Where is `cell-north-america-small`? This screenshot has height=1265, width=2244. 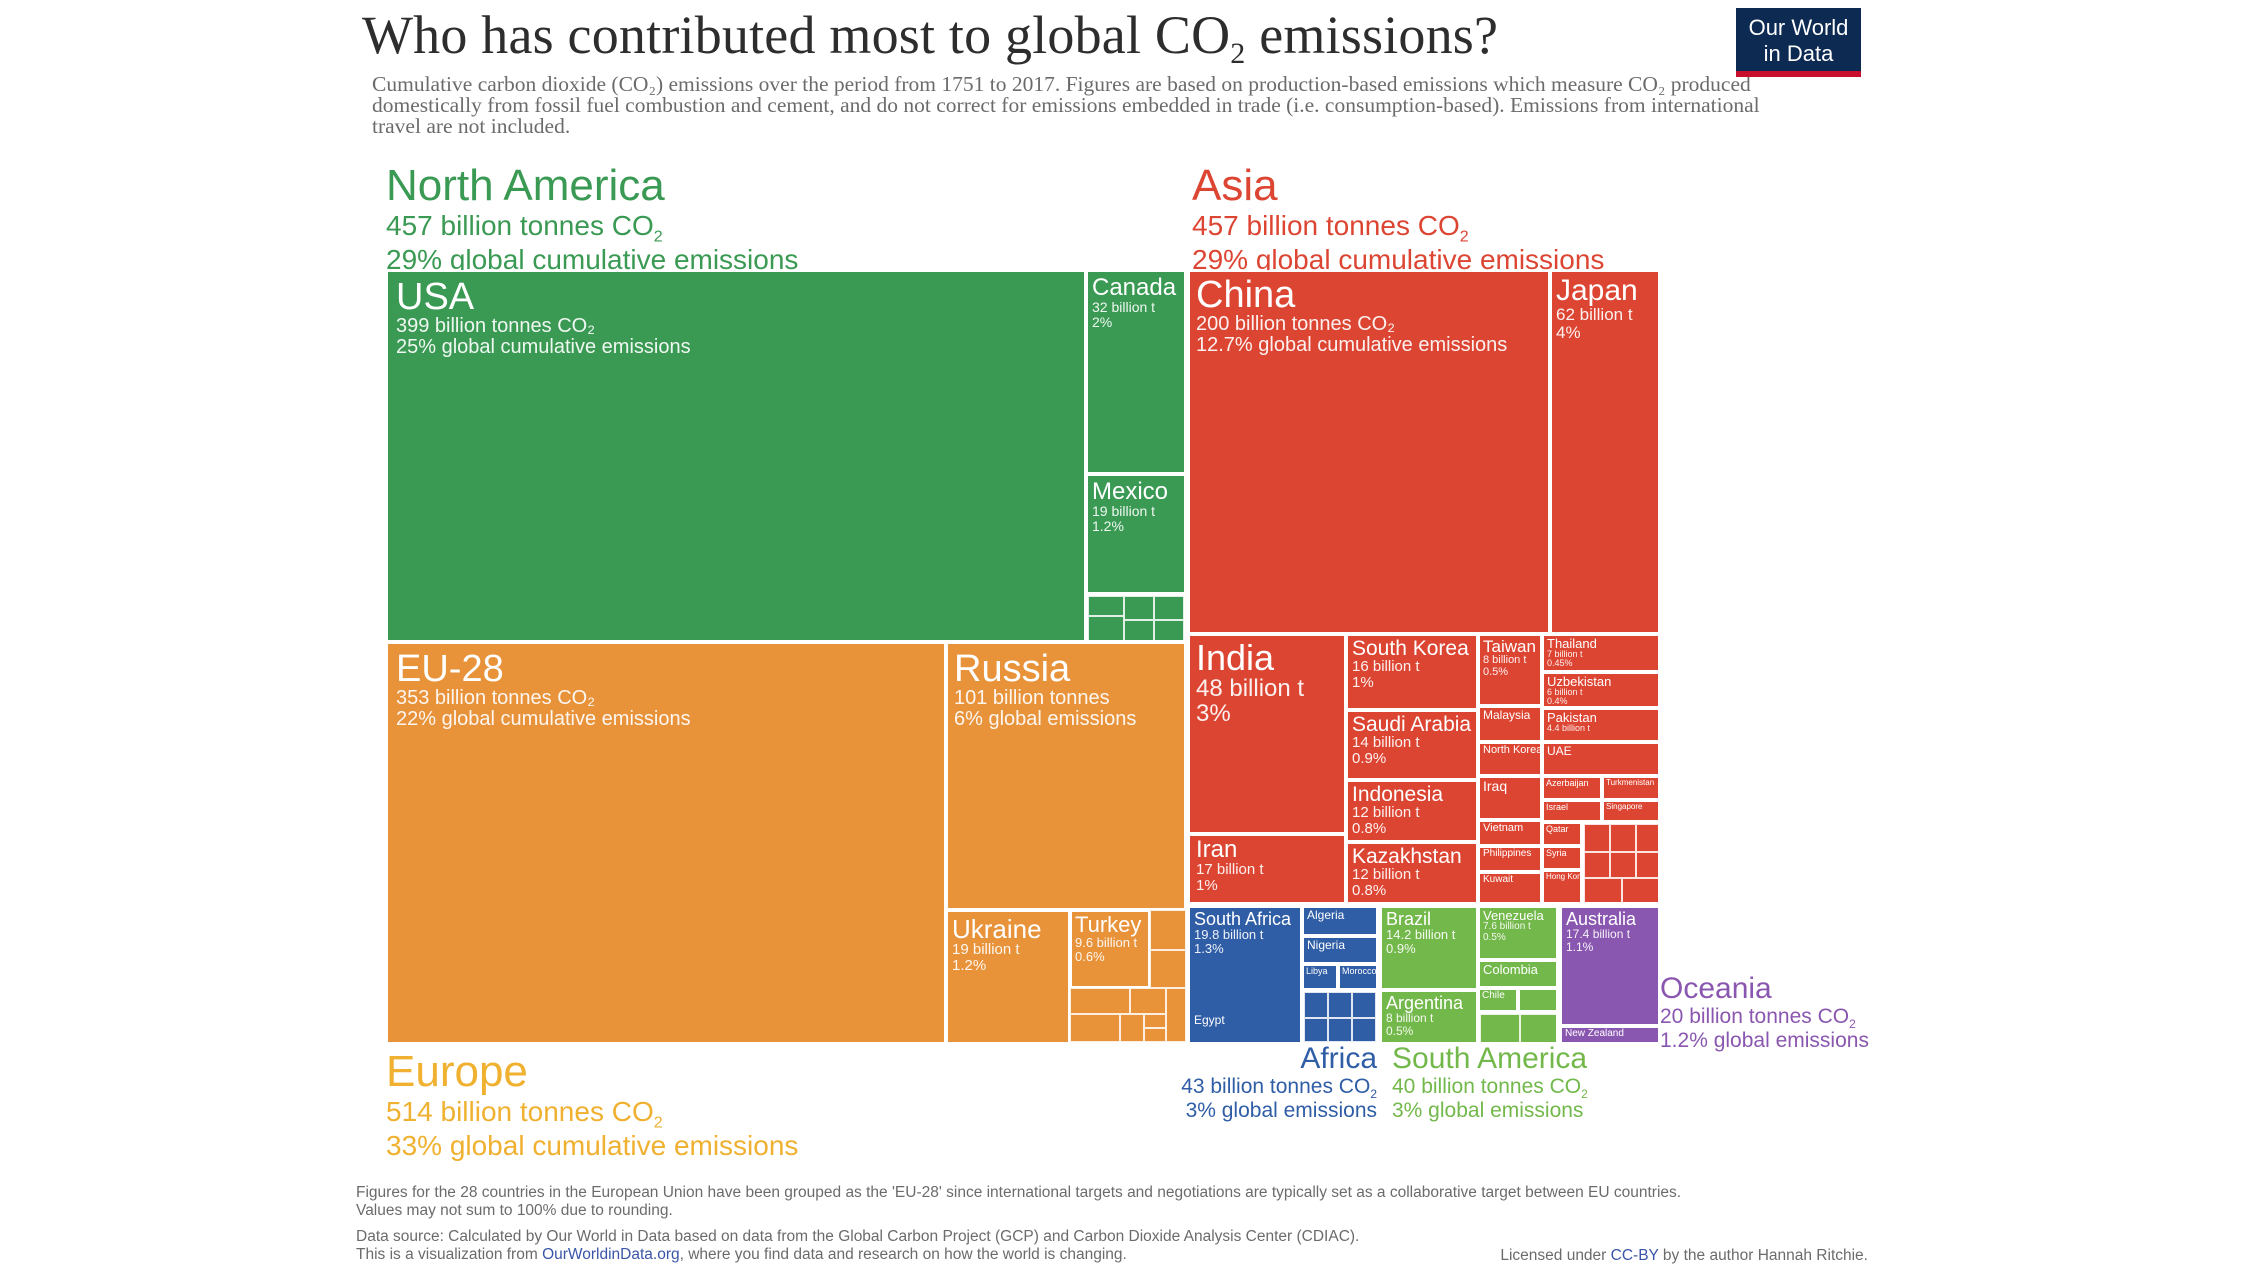
cell-north-america-small is located at coordinates (1136, 618).